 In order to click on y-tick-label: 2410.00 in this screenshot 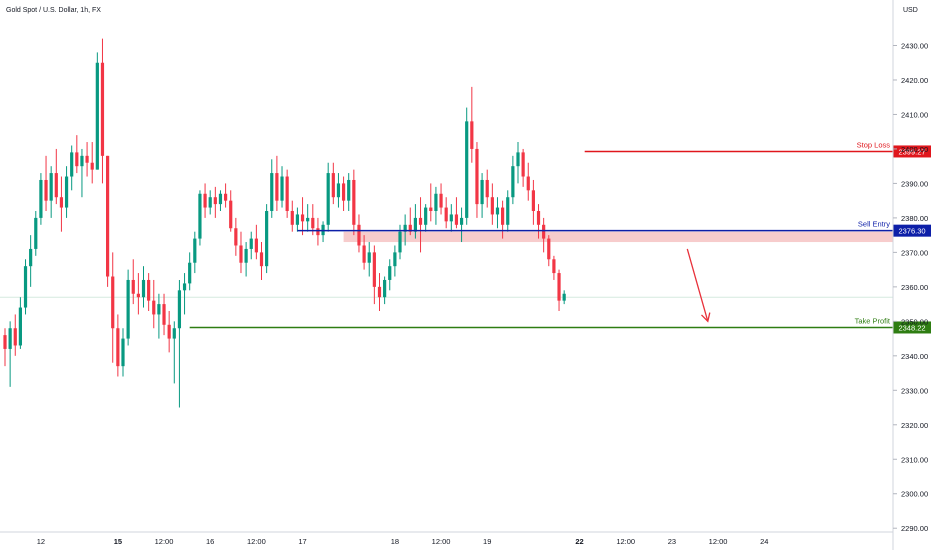, I will do `click(914, 114)`.